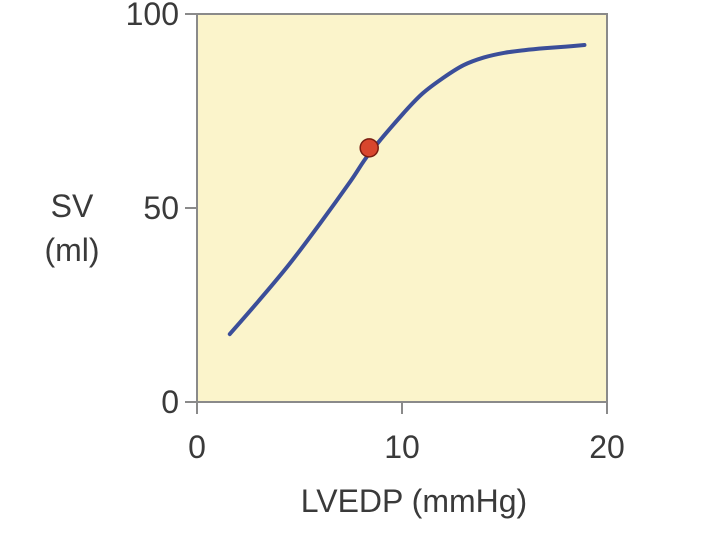  I want to click on x-axis-title: LVEDP (mmHg), so click(414, 501).